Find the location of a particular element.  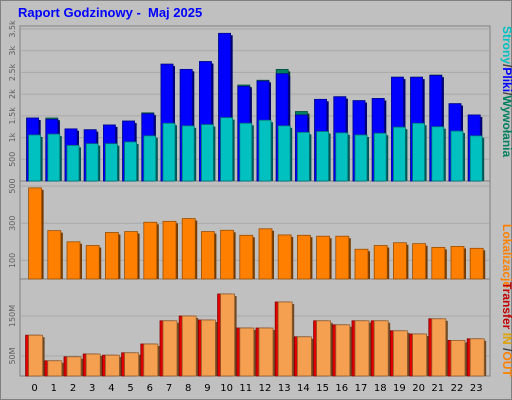

x-tick-label: 1 is located at coordinates (54, 388).